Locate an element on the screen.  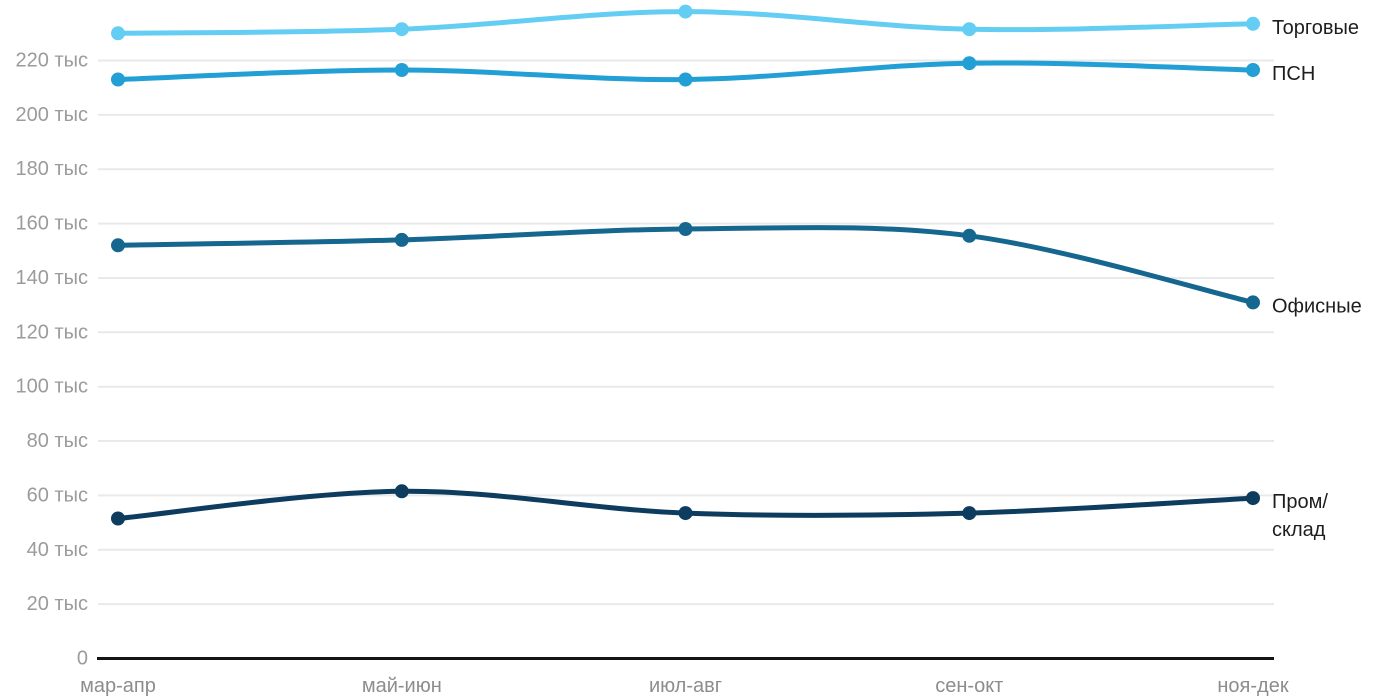
y-axis-tick-label: 160 тыс is located at coordinates (52, 224).